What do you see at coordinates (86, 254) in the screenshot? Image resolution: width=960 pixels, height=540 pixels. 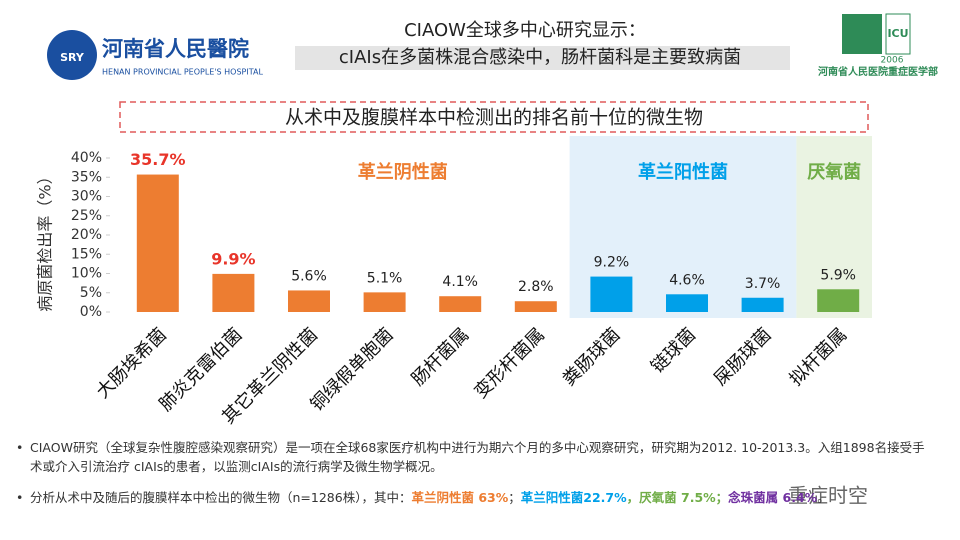 I see `y-tick-label: 15%` at bounding box center [86, 254].